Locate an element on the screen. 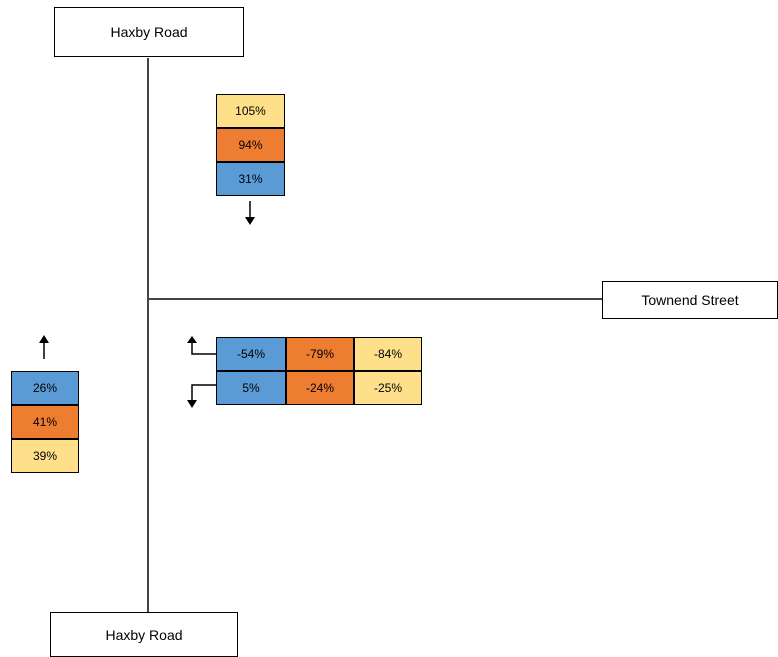 The height and width of the screenshot is (657, 778). townend-street-line is located at coordinates (375, 299).